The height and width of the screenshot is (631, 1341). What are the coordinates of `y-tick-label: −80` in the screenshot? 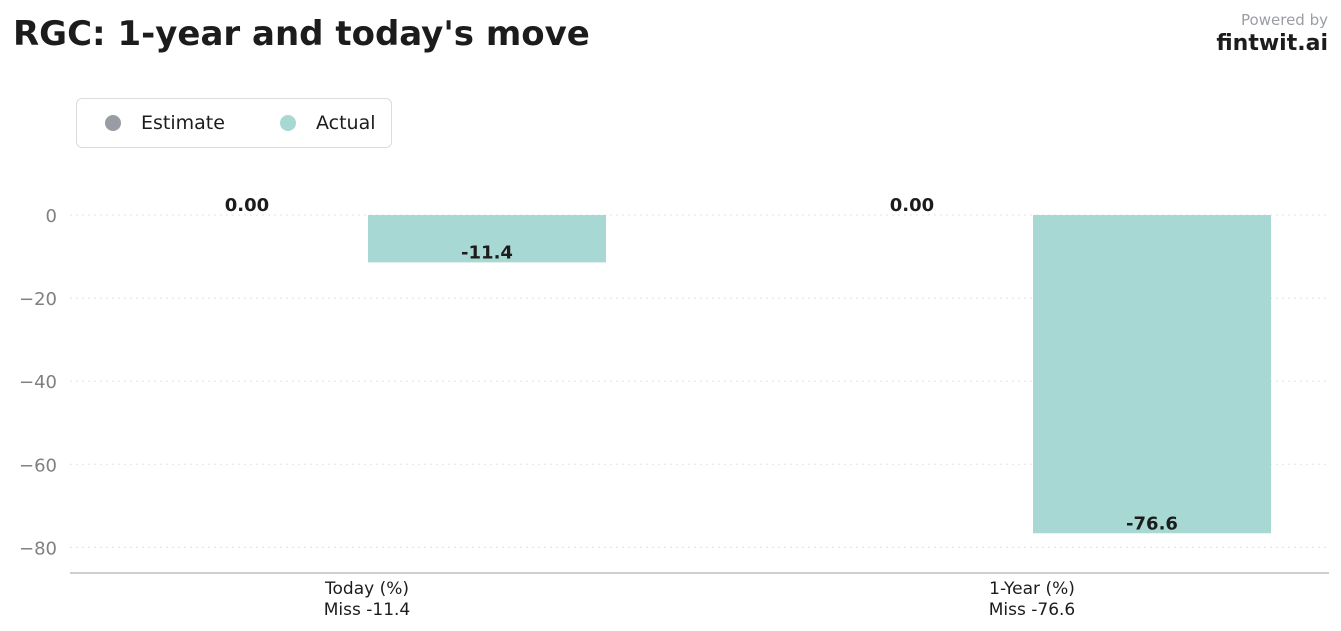 It's located at (38, 548).